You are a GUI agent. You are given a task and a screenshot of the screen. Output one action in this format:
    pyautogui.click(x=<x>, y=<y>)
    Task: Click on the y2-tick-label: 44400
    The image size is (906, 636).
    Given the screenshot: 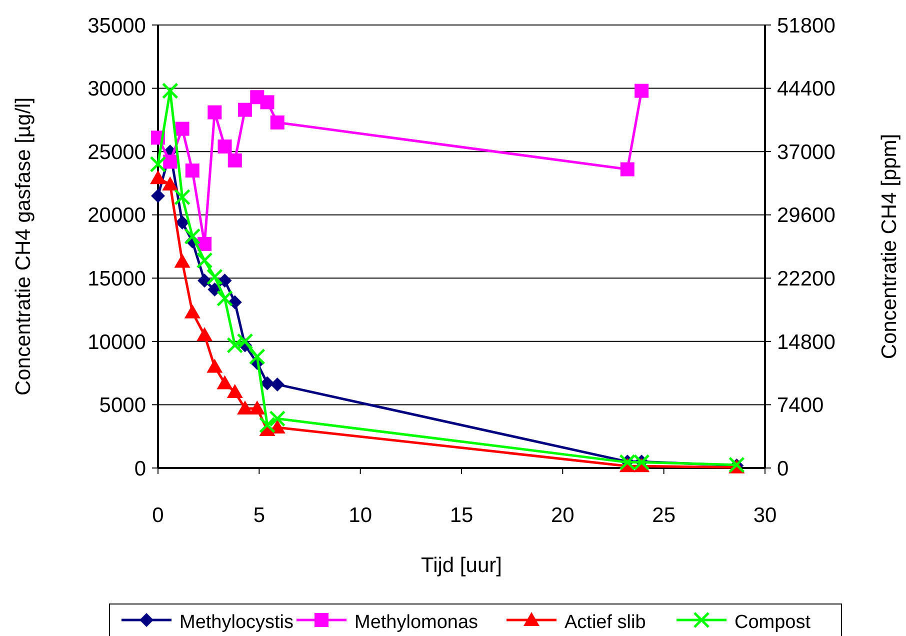 What is the action you would take?
    pyautogui.click(x=806, y=89)
    